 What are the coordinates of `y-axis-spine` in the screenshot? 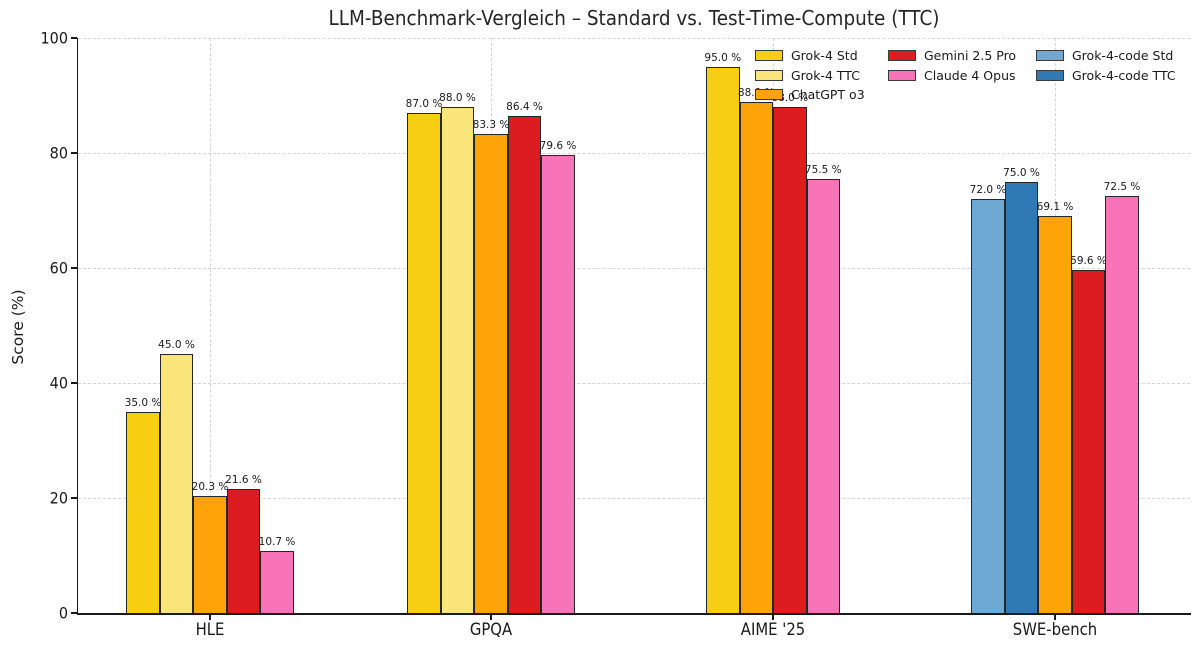 It's located at (77, 326).